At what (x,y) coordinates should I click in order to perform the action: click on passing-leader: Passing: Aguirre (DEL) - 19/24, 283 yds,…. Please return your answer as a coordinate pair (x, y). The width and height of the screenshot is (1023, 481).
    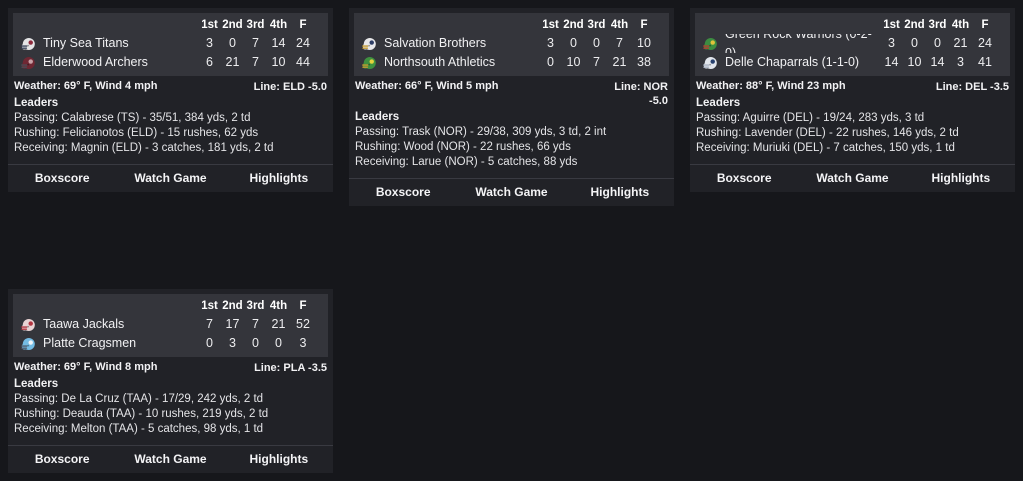
    Looking at the image, I should click on (810, 118).